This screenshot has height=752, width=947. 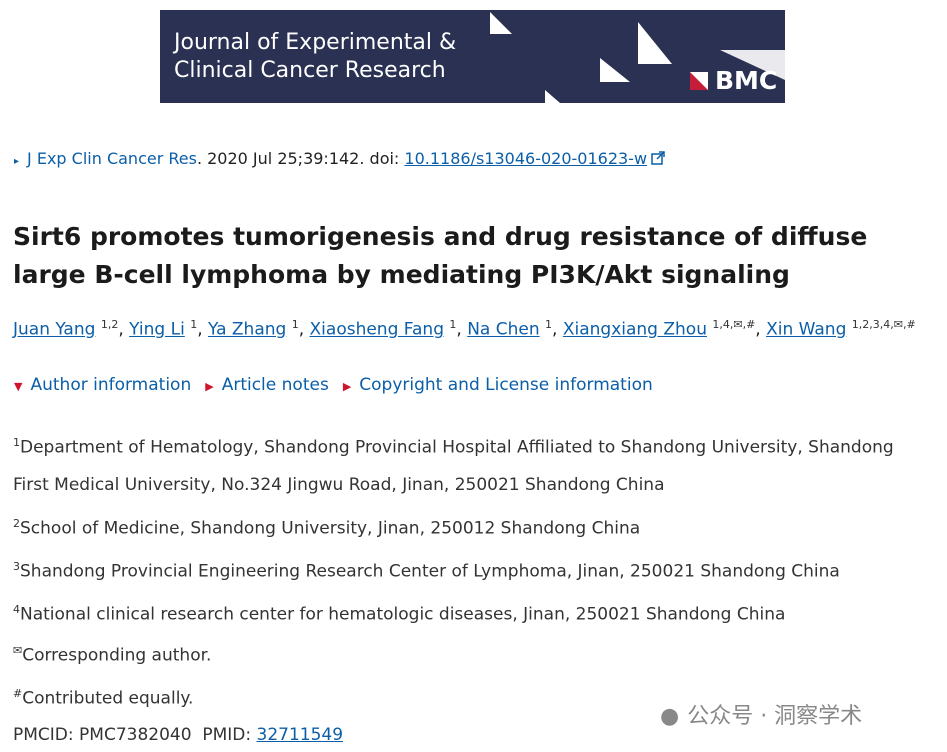 I want to click on affiliation-num: 4, so click(x=16, y=609).